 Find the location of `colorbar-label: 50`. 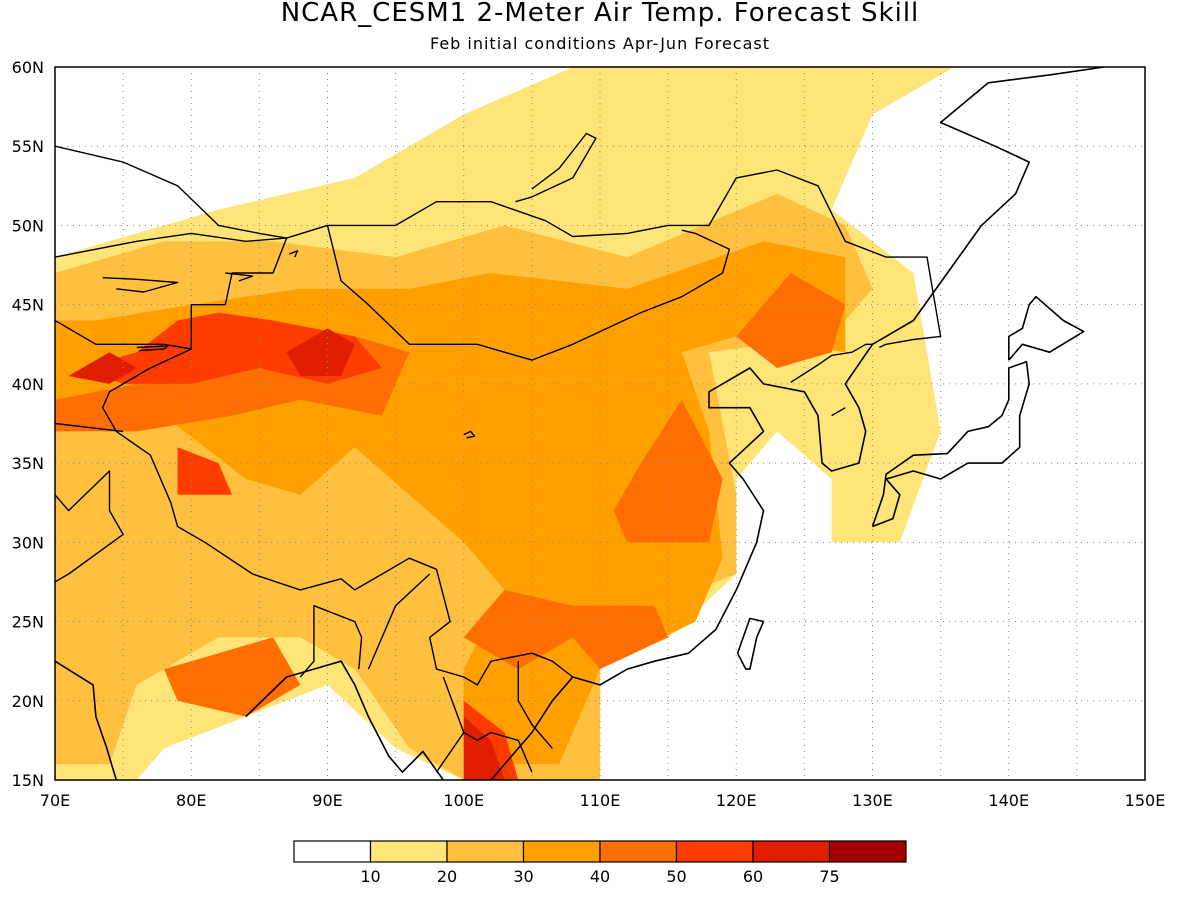

colorbar-label: 50 is located at coordinates (676, 876).